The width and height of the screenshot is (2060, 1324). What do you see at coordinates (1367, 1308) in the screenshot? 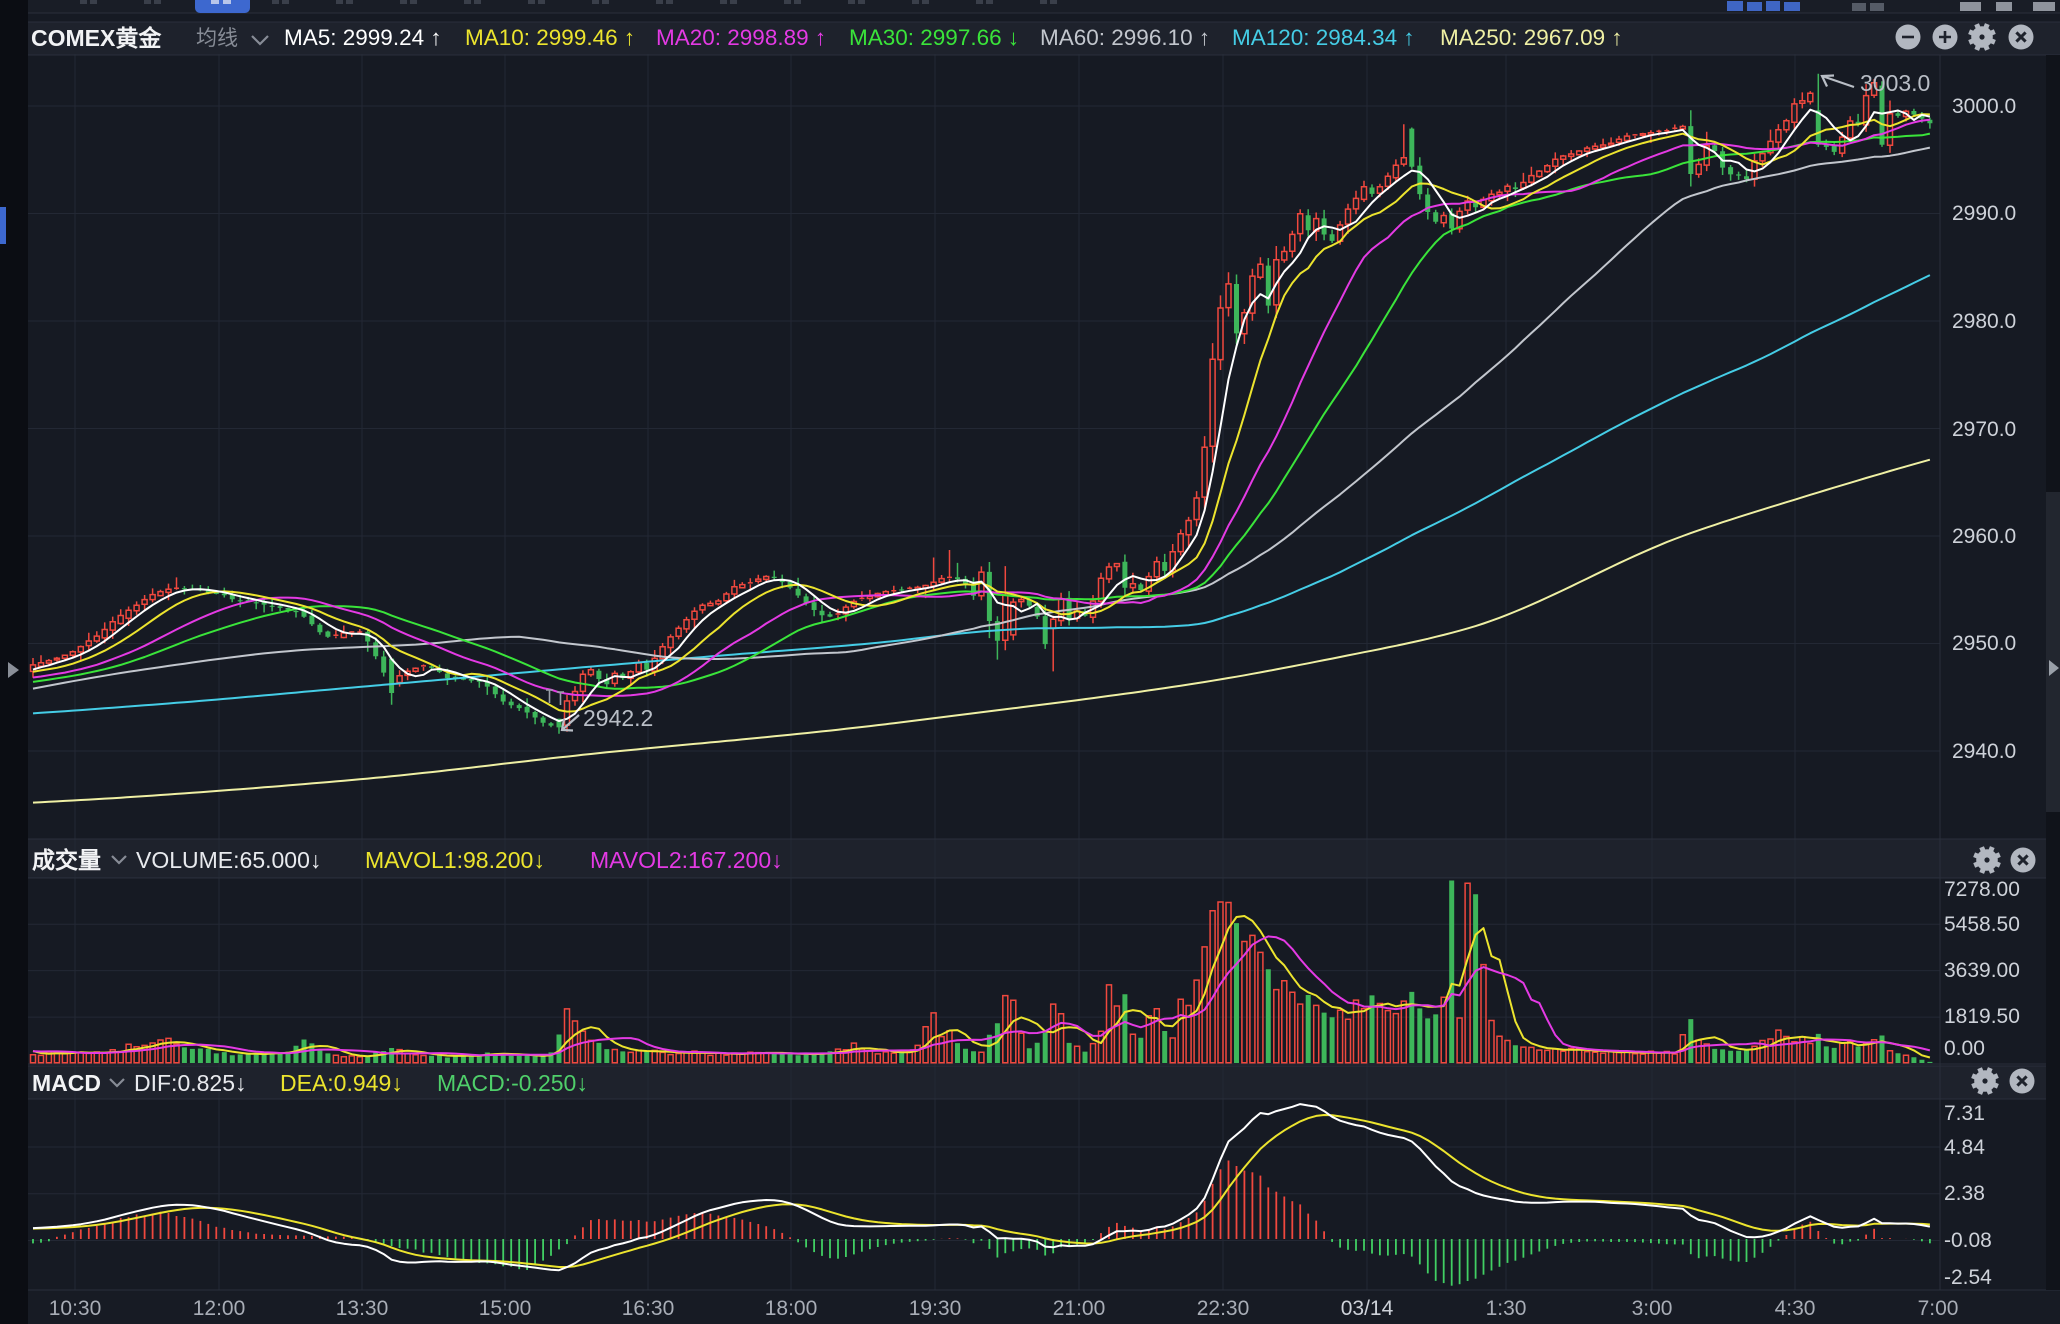
I see `svg-text: 03/14` at bounding box center [1367, 1308].